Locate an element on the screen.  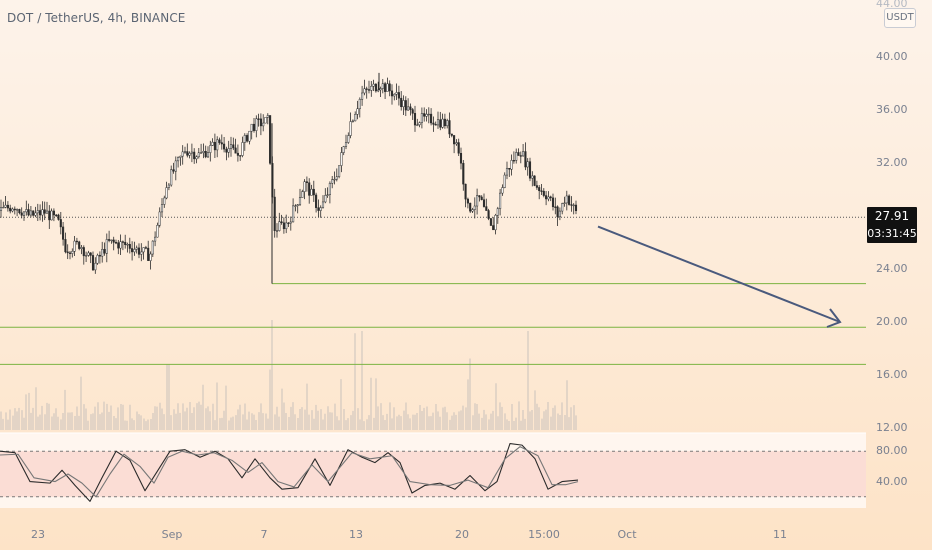
price-axis-label: 36.00 is located at coordinates (892, 109).